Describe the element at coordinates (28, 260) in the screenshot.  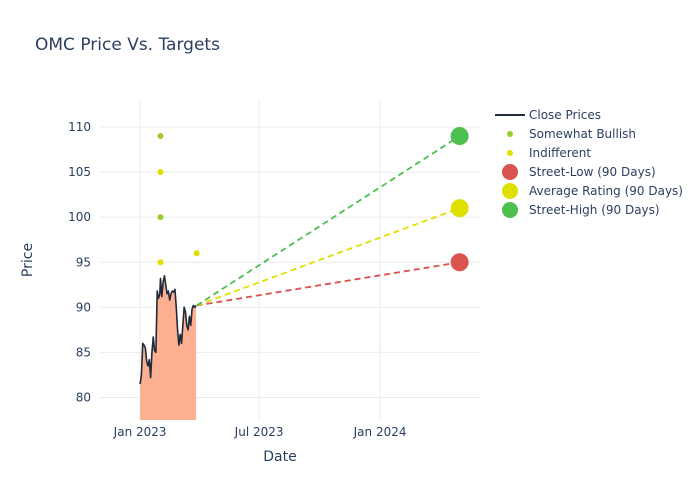
I see `y-axis-title: Price` at that location.